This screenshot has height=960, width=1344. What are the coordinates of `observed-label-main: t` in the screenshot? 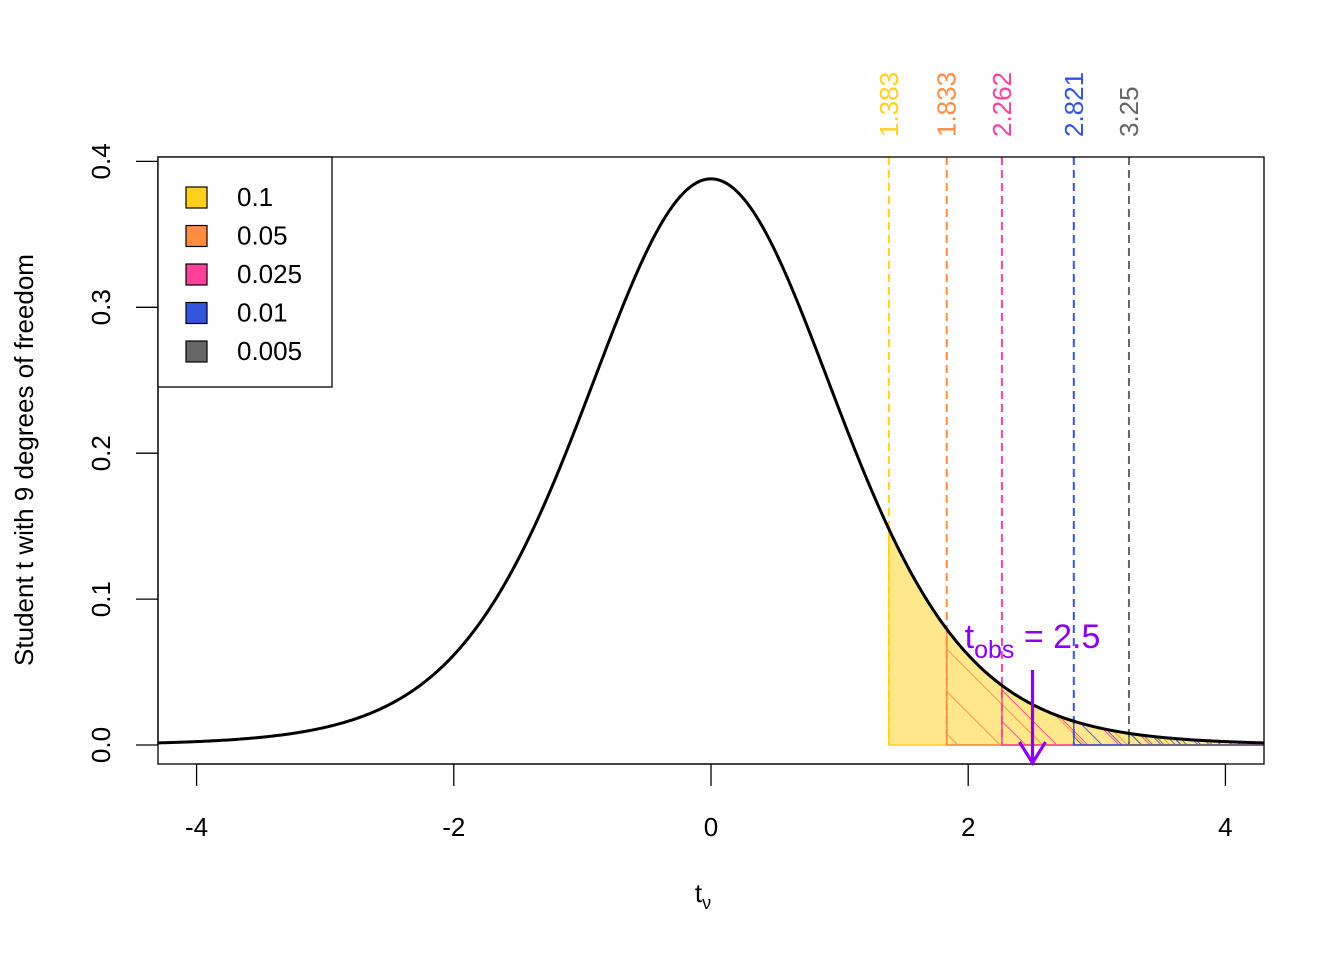 It's located at (970, 637).